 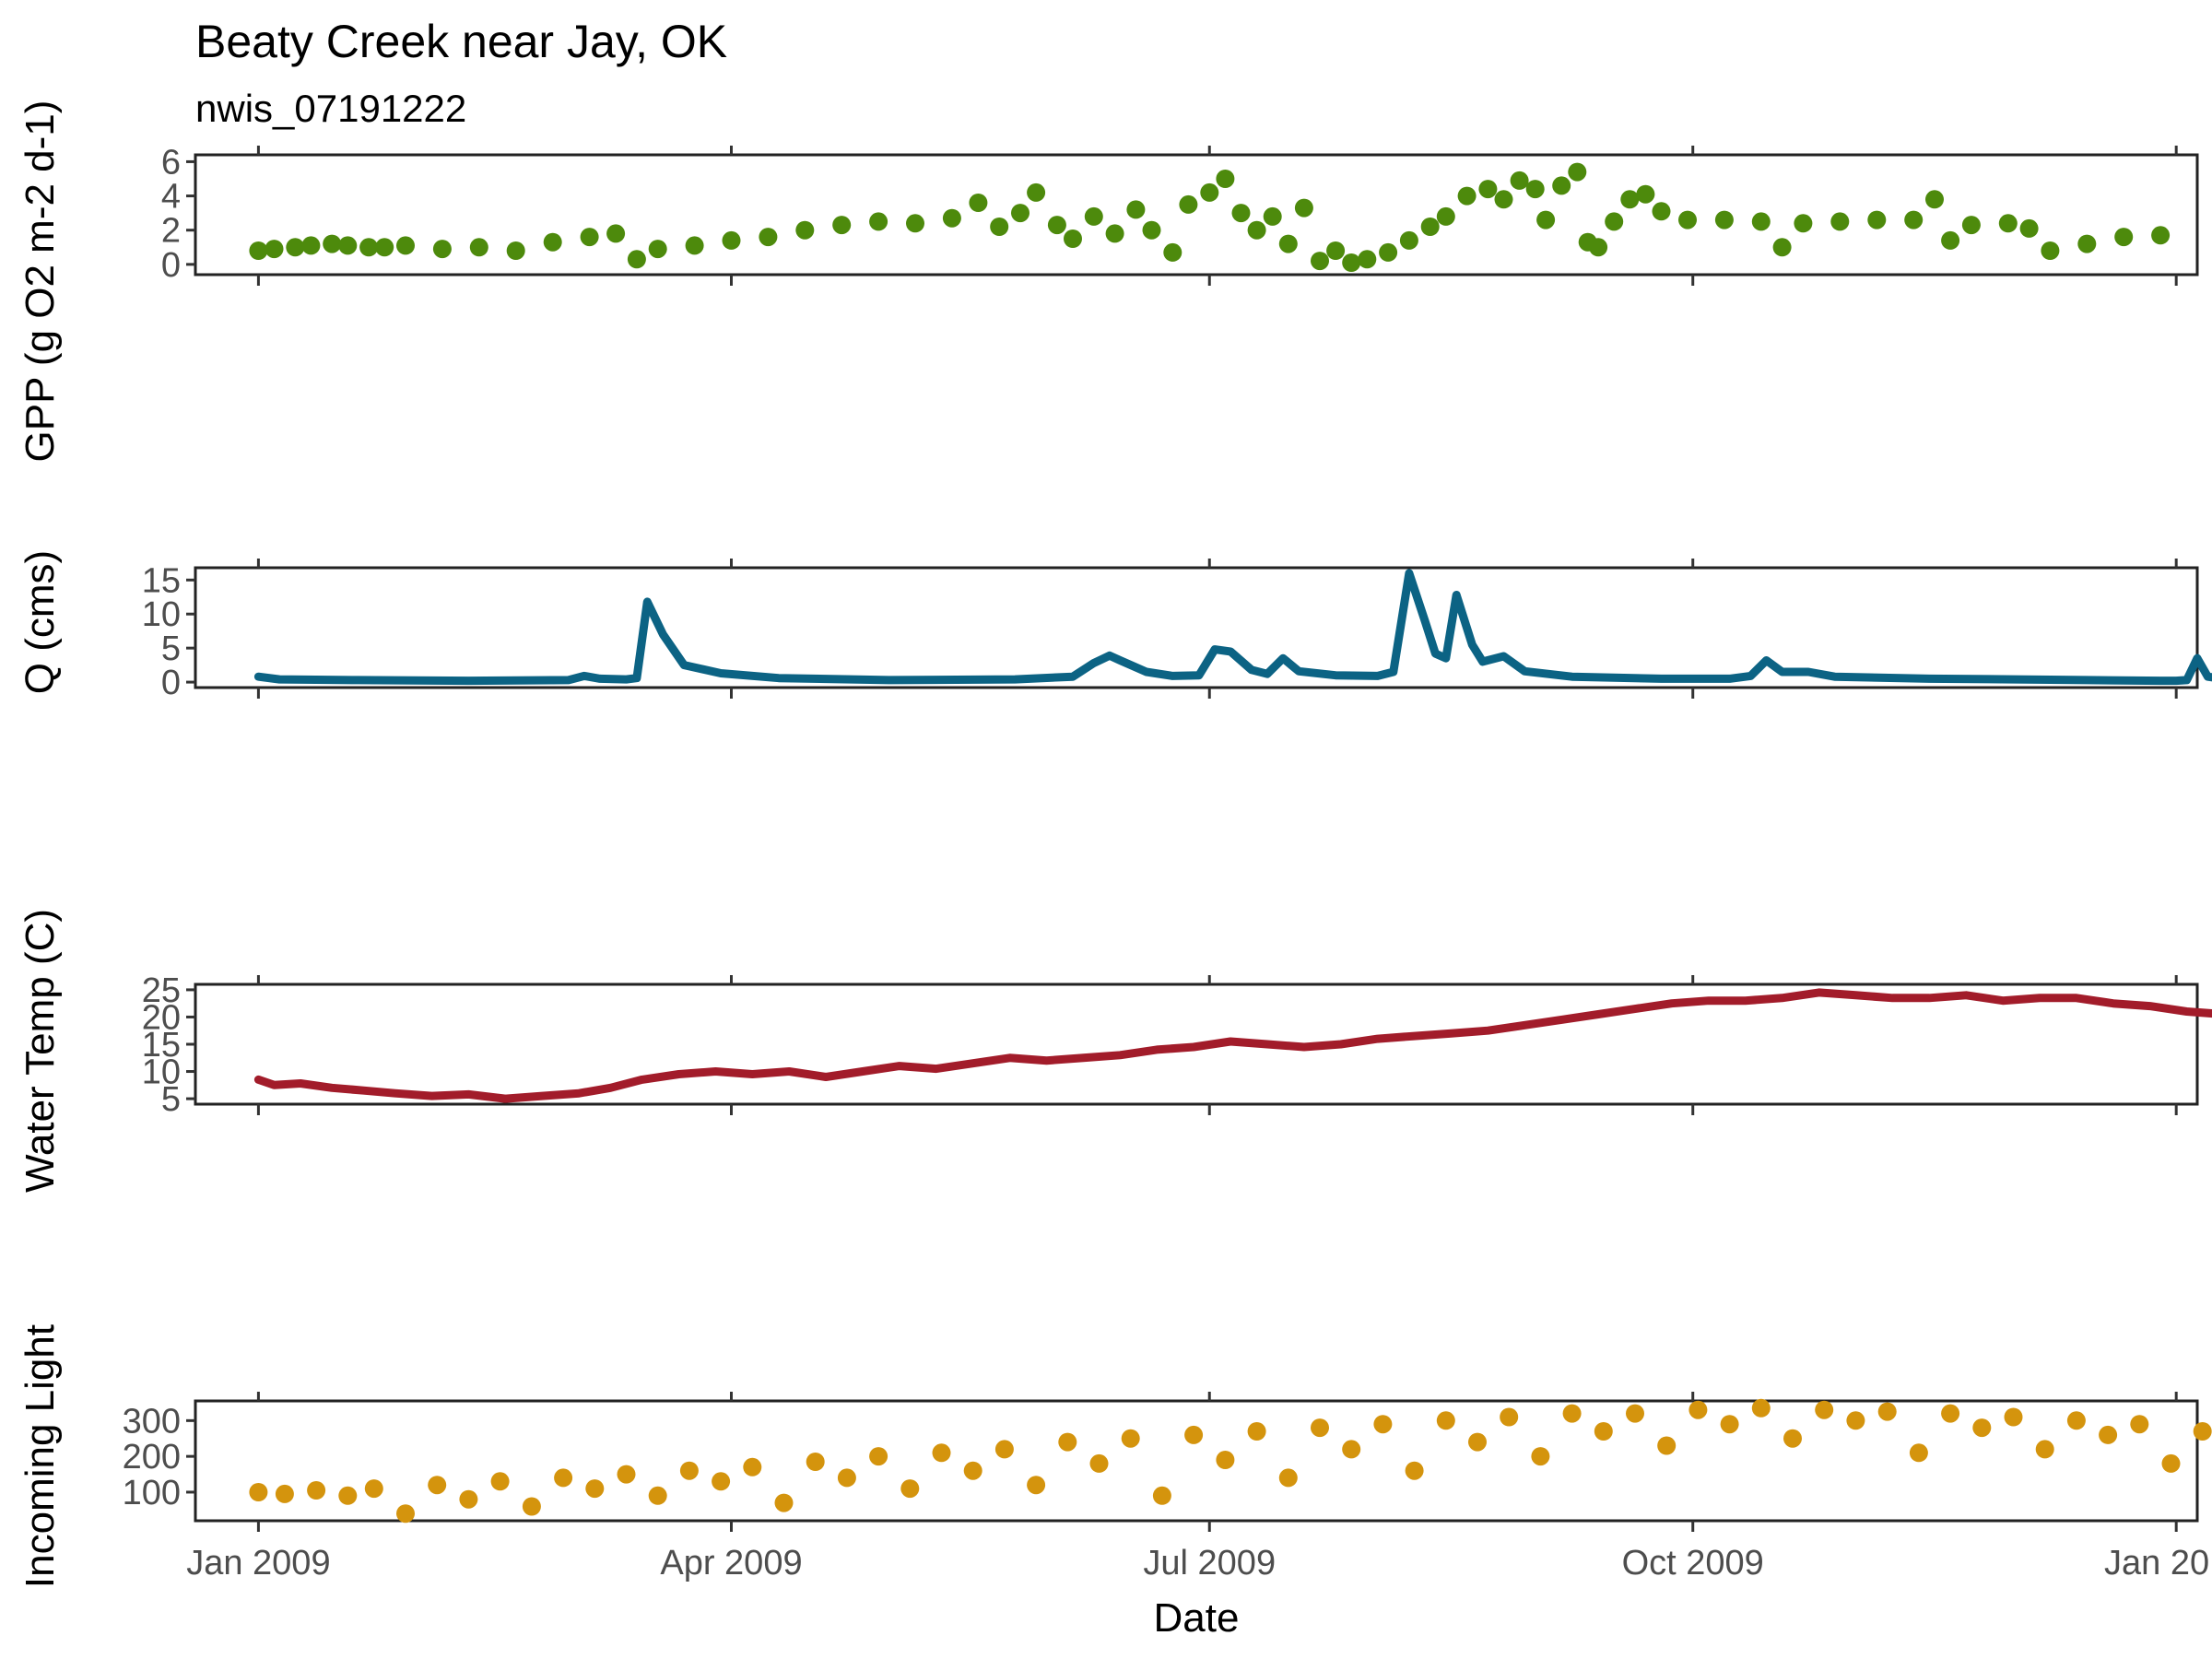 I want to click on x-tick-label: Oct 2009, so click(x=1693, y=1563).